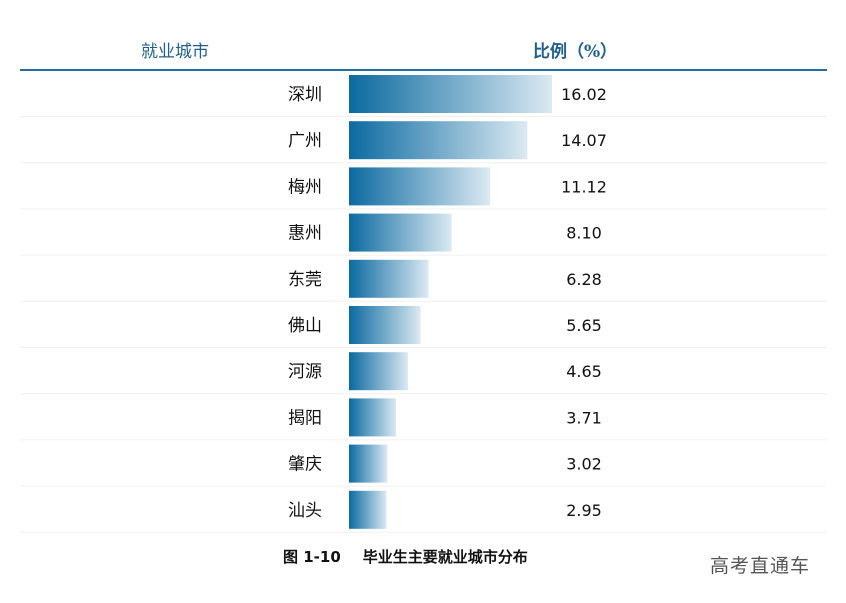 The width and height of the screenshot is (846, 603). Describe the element at coordinates (584, 417) in the screenshot. I see `value-label: 3.71` at that location.